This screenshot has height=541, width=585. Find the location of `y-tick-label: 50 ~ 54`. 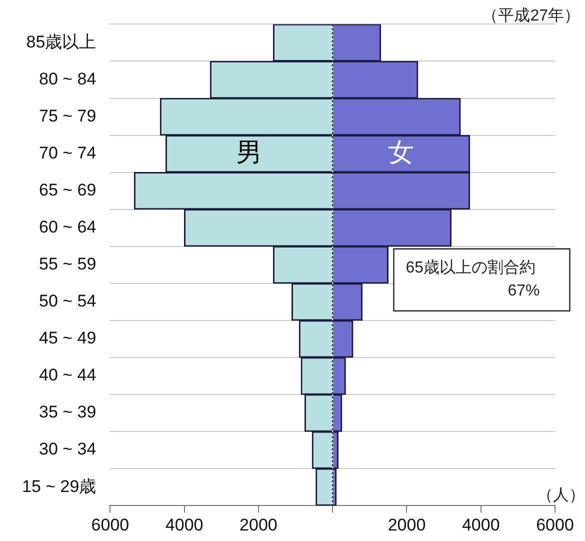

y-tick-label: 50 ~ 54 is located at coordinates (67, 301).